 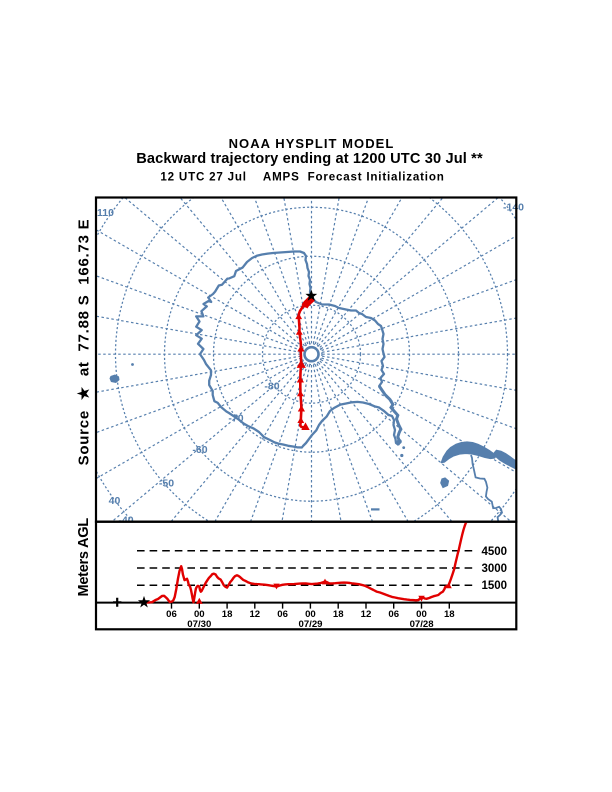 What do you see at coordinates (199, 450) in the screenshot?
I see `svg-text: -60` at bounding box center [199, 450].